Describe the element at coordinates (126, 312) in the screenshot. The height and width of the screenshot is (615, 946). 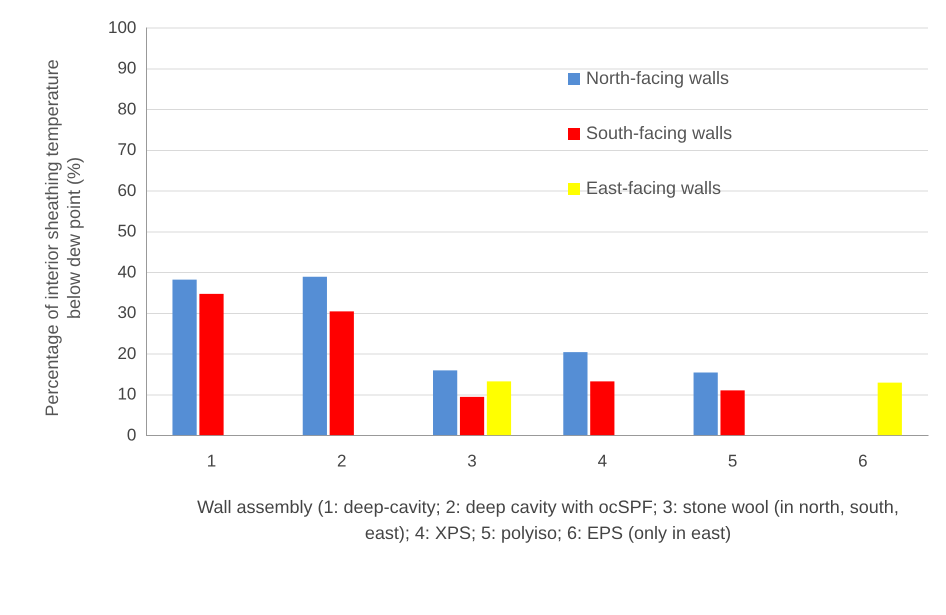
I see `y-tick-label: 30` at that location.